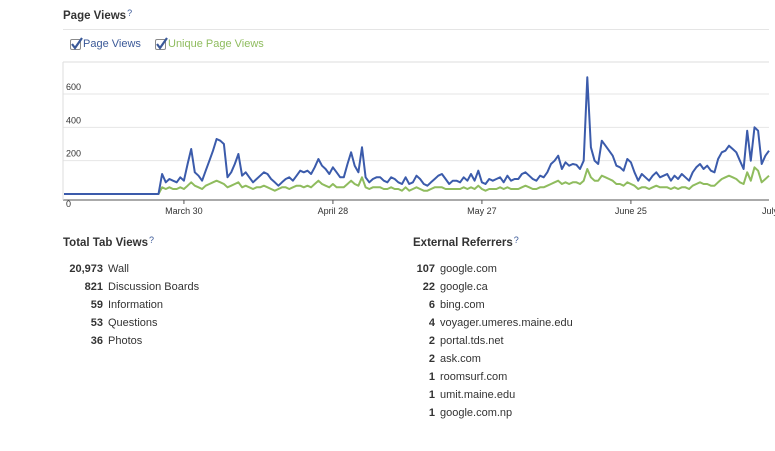 The width and height of the screenshot is (775, 451). What do you see at coordinates (125, 341) in the screenshot?
I see `list-item-label: Photos` at bounding box center [125, 341].